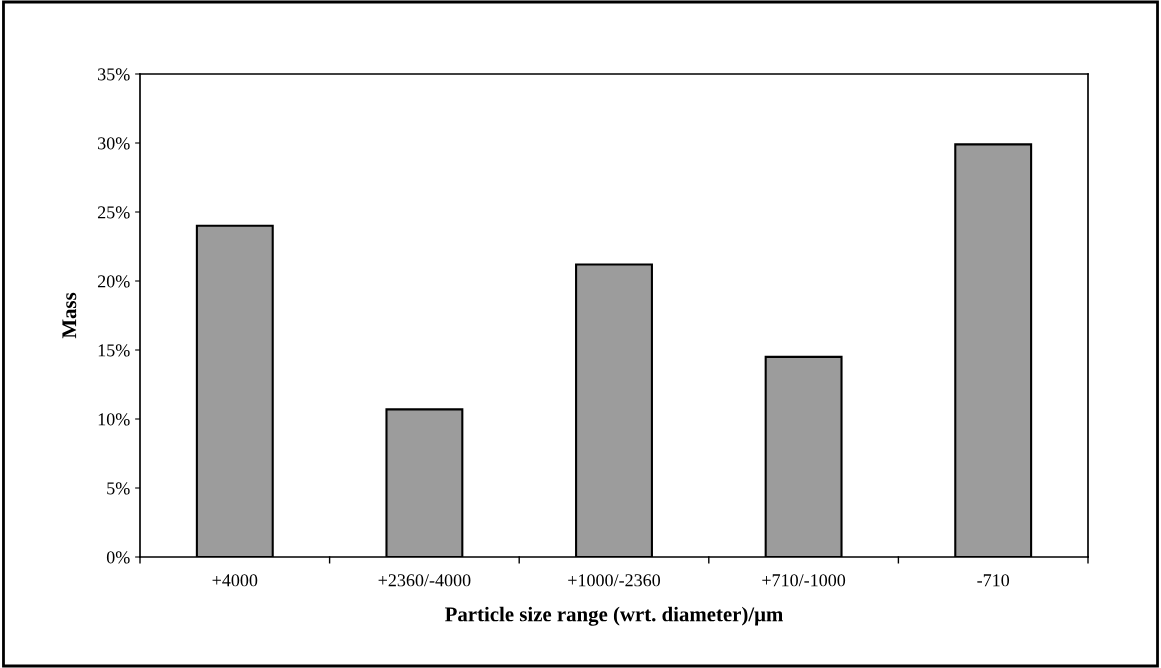 Image resolution: width=1161 pixels, height=668 pixels. I want to click on y-tick-label: 15%, so click(114, 350).